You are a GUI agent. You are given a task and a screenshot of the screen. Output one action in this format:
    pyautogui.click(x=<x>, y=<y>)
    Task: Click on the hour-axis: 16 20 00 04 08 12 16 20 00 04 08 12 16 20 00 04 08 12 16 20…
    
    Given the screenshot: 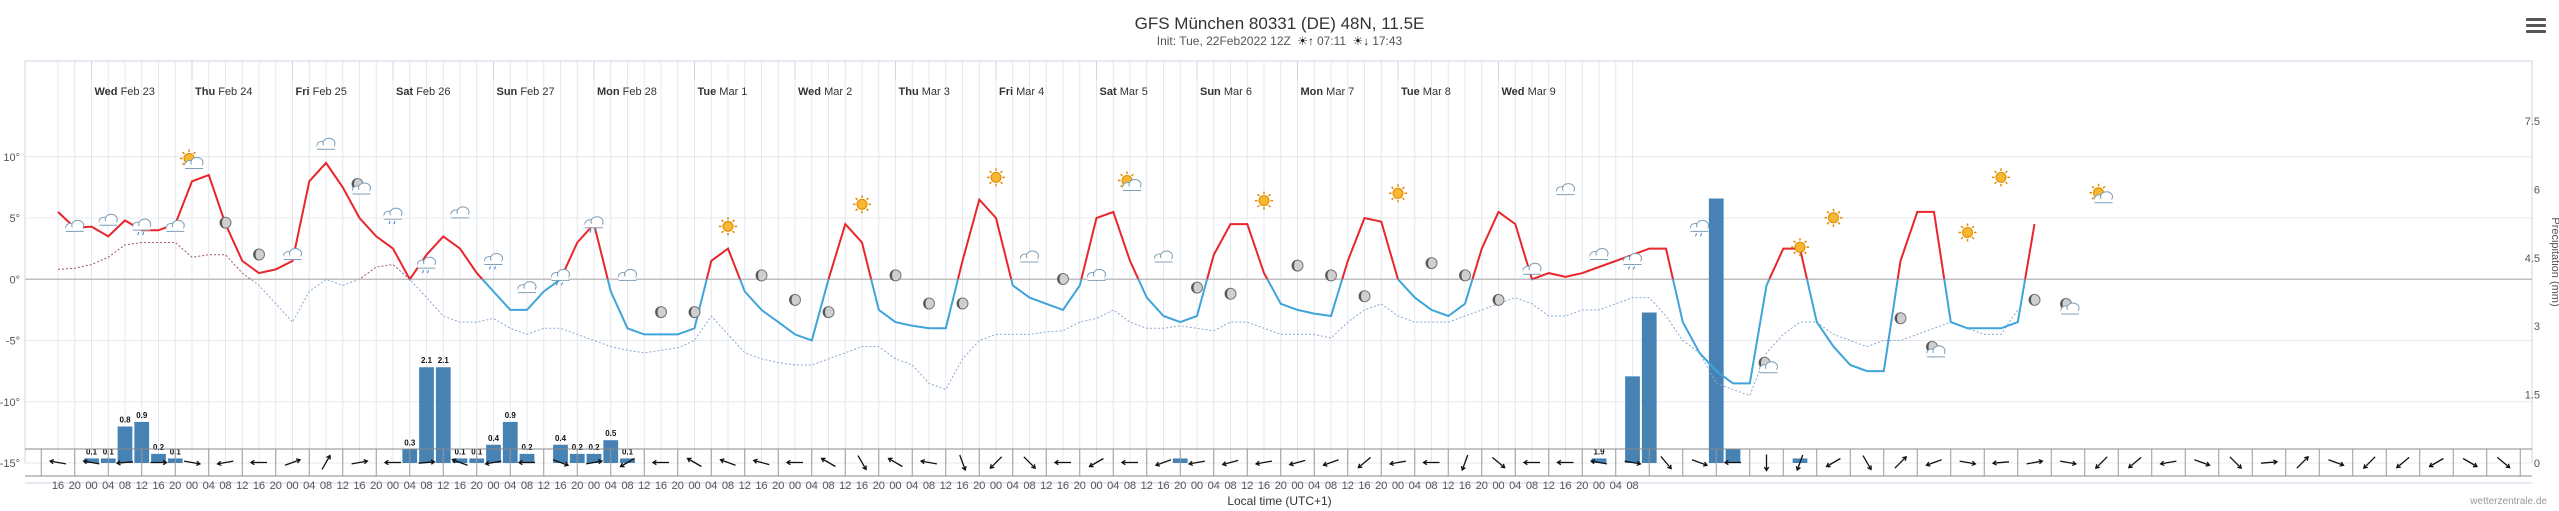 What is the action you would take?
    pyautogui.click(x=1278, y=486)
    